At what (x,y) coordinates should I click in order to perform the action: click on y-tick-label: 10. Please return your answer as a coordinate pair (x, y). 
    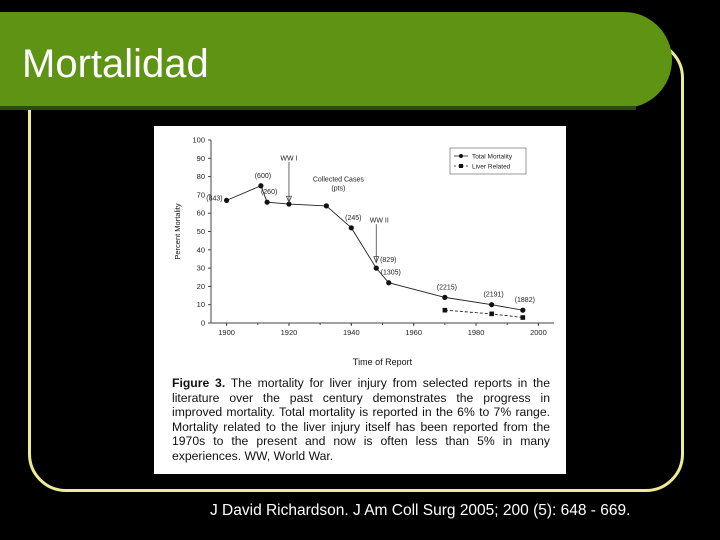
    Looking at the image, I should click on (201, 304).